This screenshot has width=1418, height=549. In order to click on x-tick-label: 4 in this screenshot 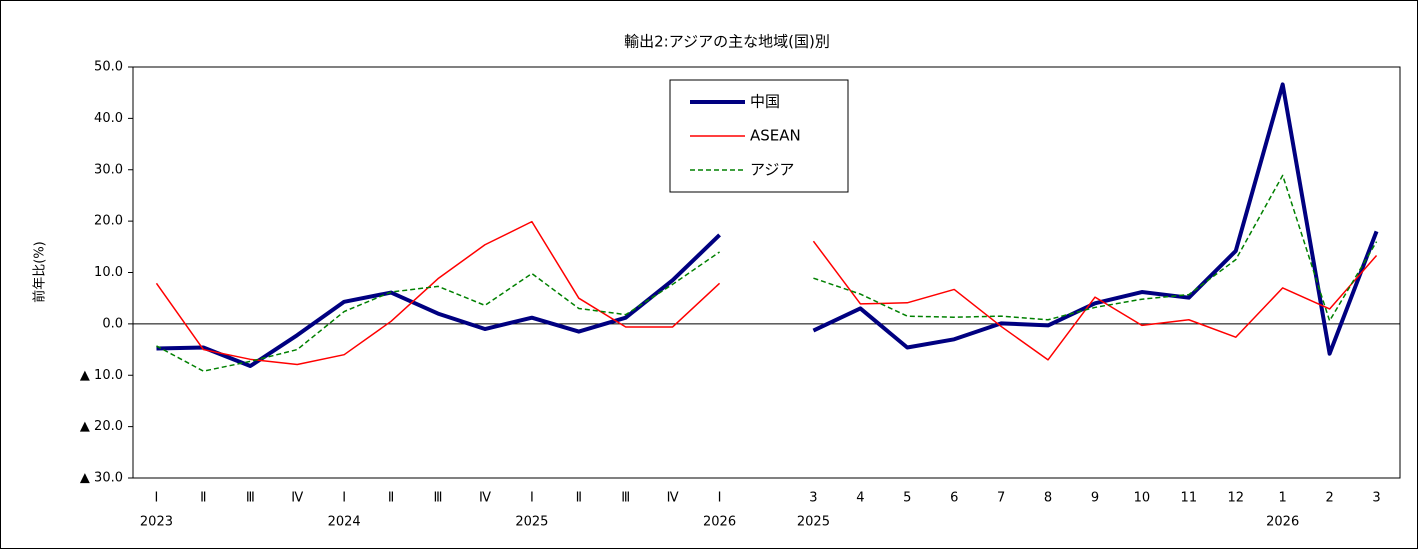, I will do `click(860, 498)`.